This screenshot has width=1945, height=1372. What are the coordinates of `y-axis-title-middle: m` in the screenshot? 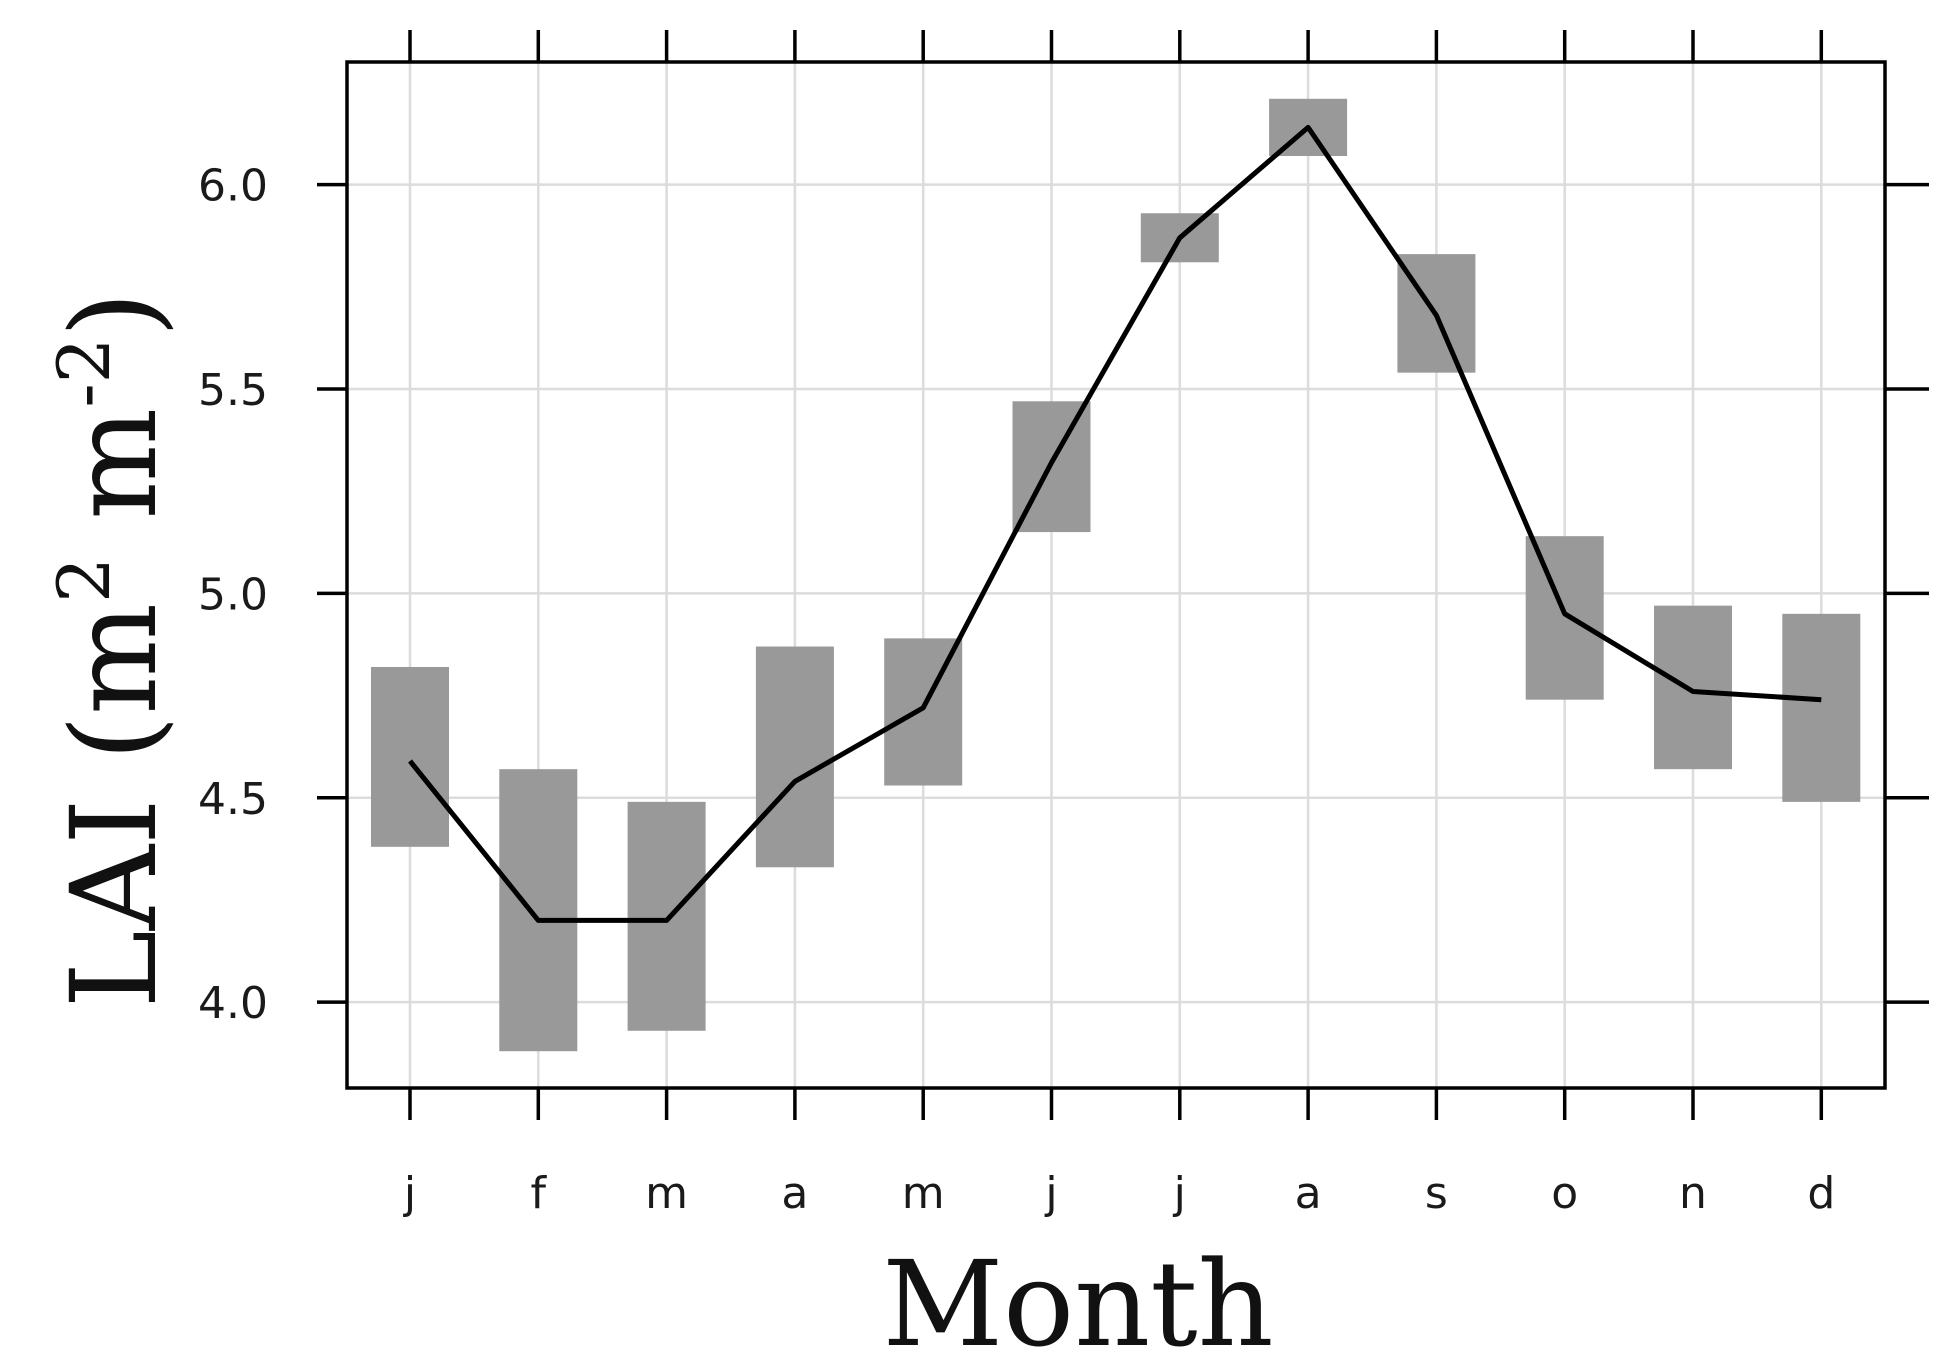 It's located at (114, 482).